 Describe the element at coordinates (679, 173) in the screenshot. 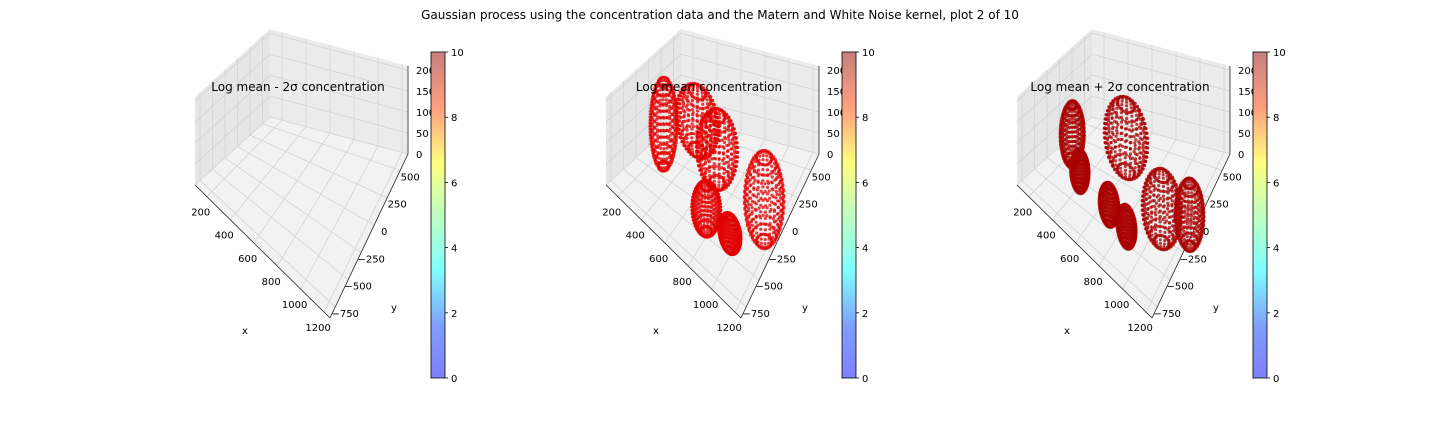

I see `grid-x` at that location.